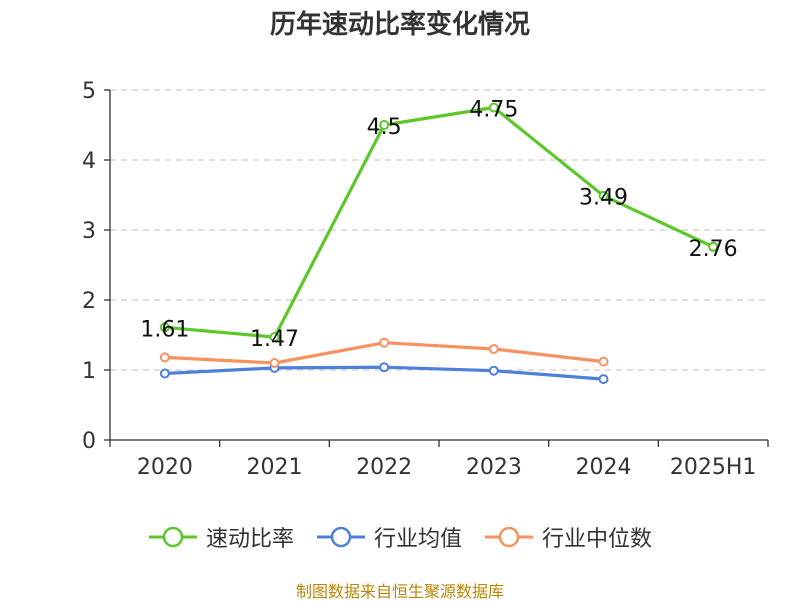 This screenshot has height=602, width=800. I want to click on y-tick-label: 0, so click(89, 441).